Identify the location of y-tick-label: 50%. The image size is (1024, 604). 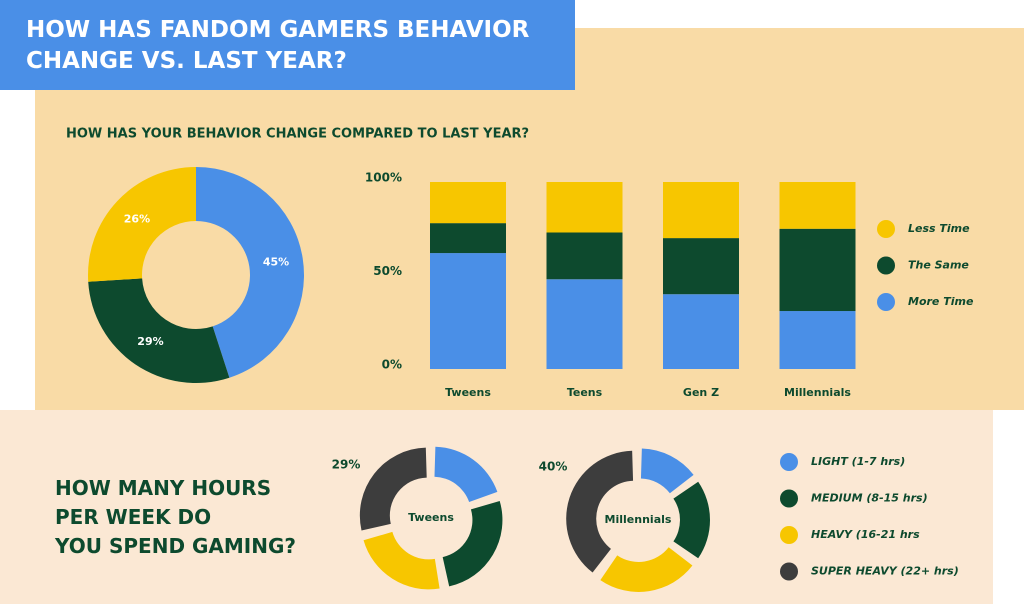
(387, 271).